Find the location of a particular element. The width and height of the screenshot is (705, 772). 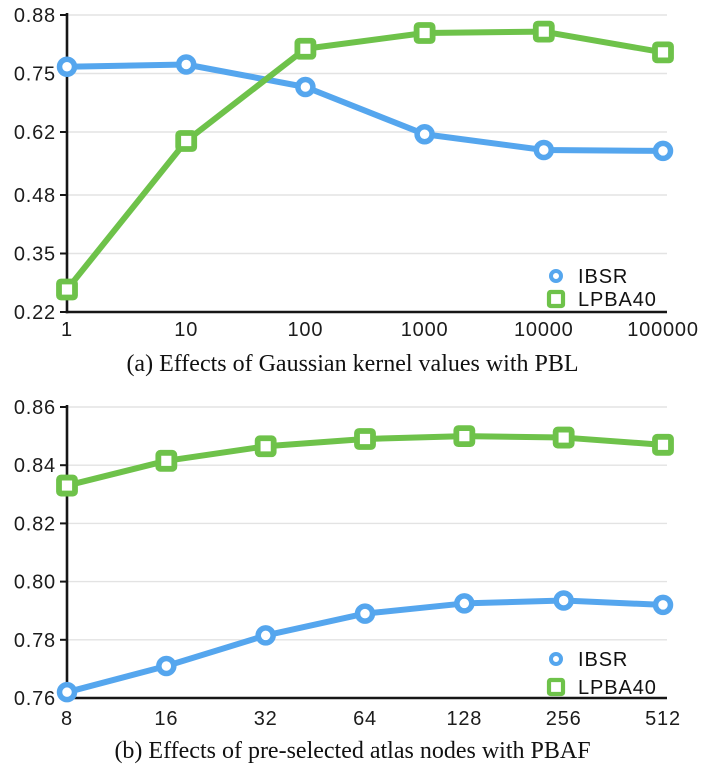

y-tick-label: 0.22 is located at coordinates (35, 313).